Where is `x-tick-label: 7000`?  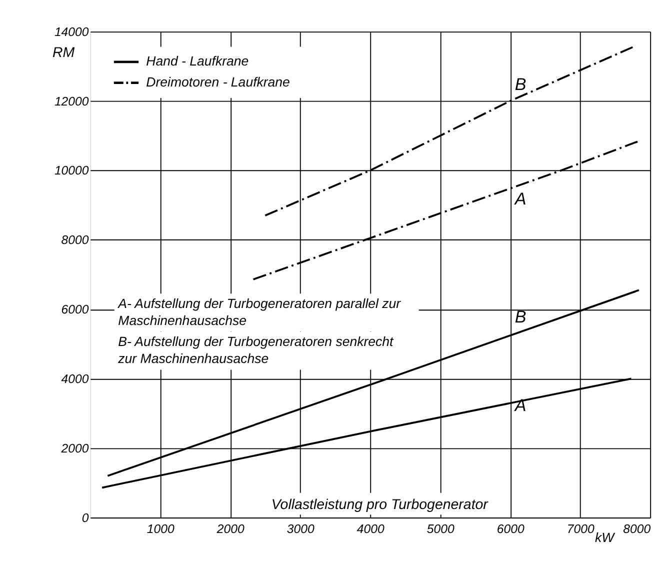 x-tick-label: 7000 is located at coordinates (580, 529).